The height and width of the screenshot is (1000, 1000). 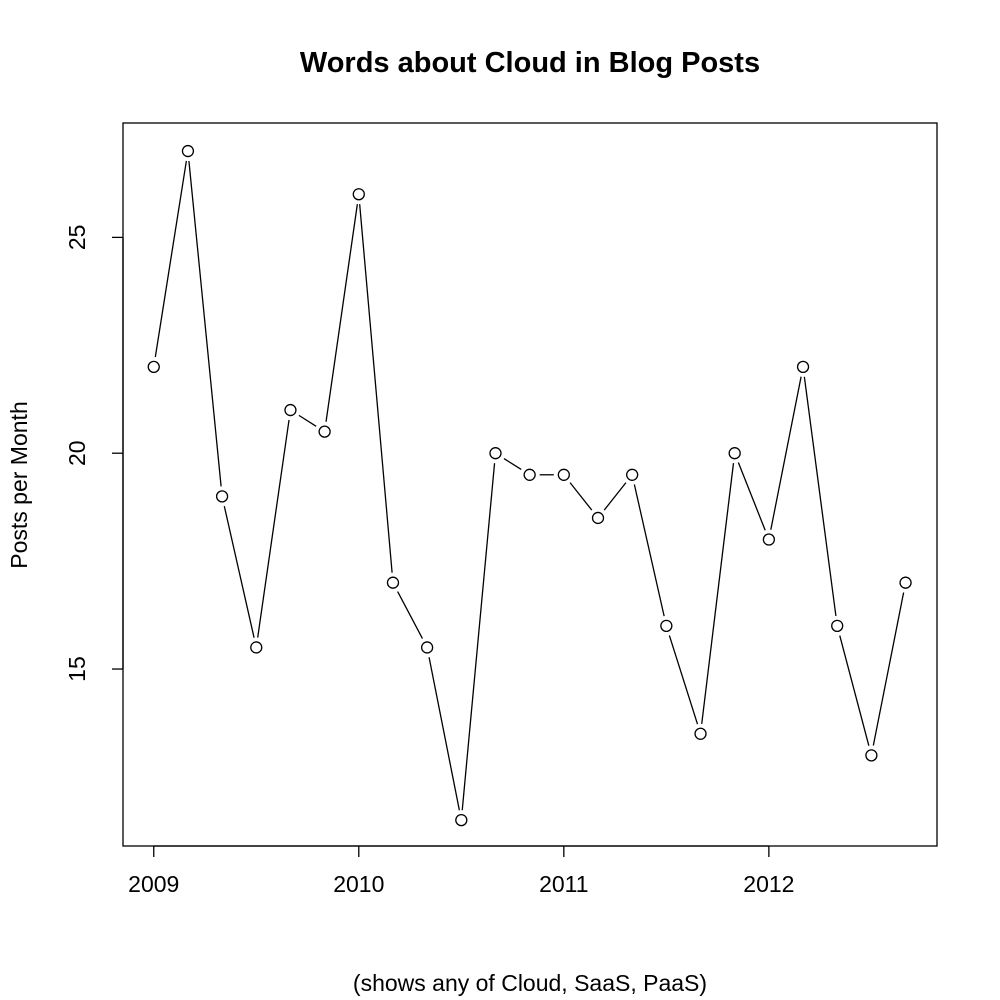 I want to click on y-tick-label: 15, so click(x=77, y=669).